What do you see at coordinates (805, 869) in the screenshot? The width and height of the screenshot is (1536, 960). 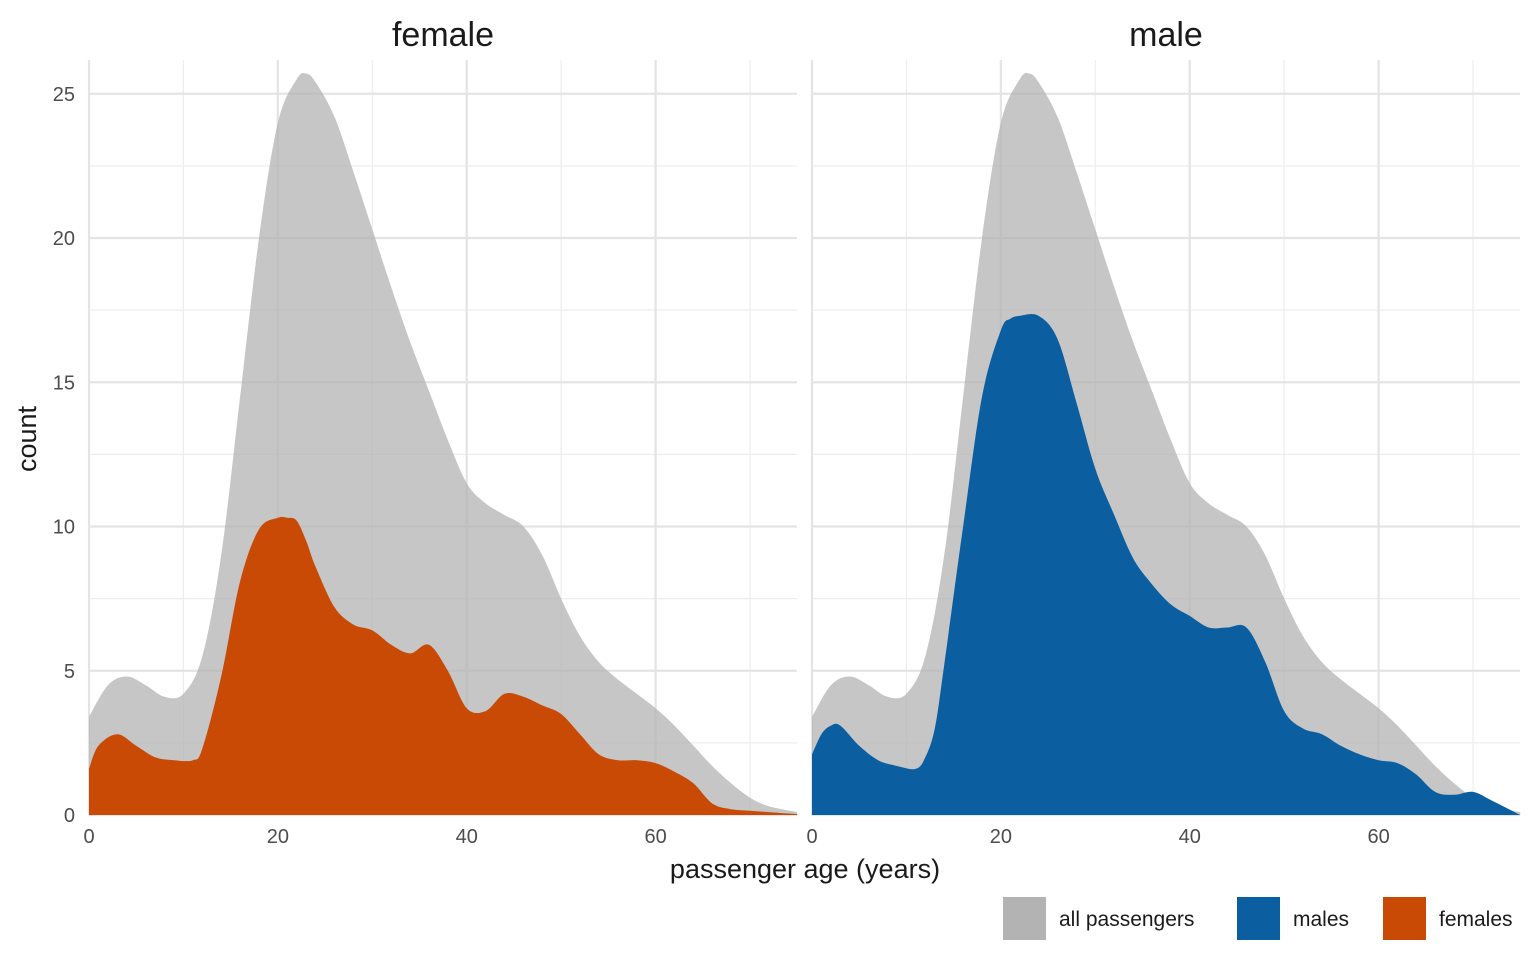 I see `x-axis-title: passenger age (years)` at bounding box center [805, 869].